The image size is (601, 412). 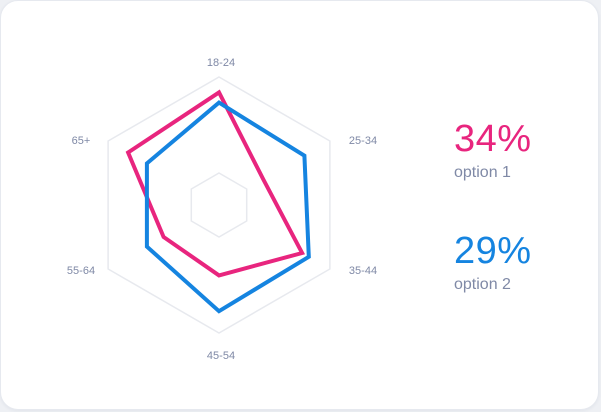 I want to click on legend-option-1: 34% option 1, so click(x=493, y=151).